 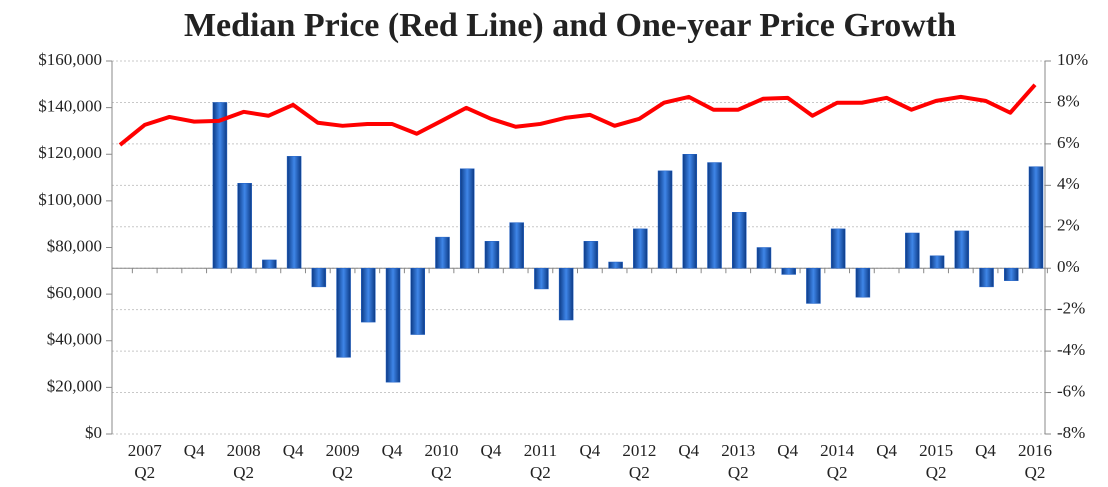 What do you see at coordinates (540, 461) in the screenshot?
I see `x-tick-label: 2011 Q2` at bounding box center [540, 461].